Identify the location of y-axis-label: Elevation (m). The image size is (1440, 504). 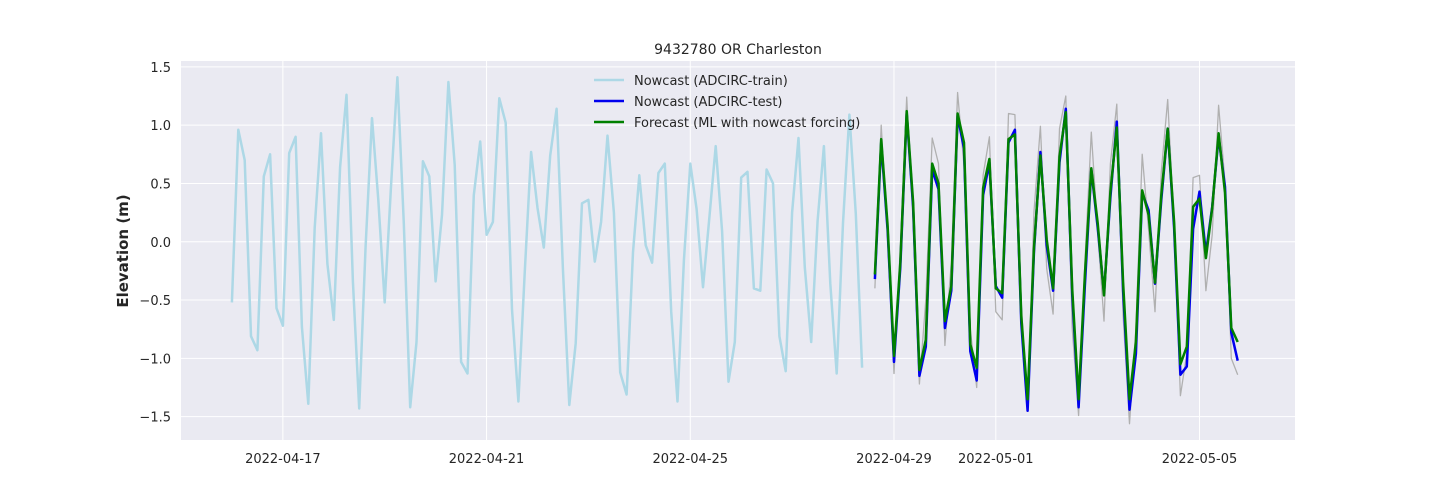
(123, 250).